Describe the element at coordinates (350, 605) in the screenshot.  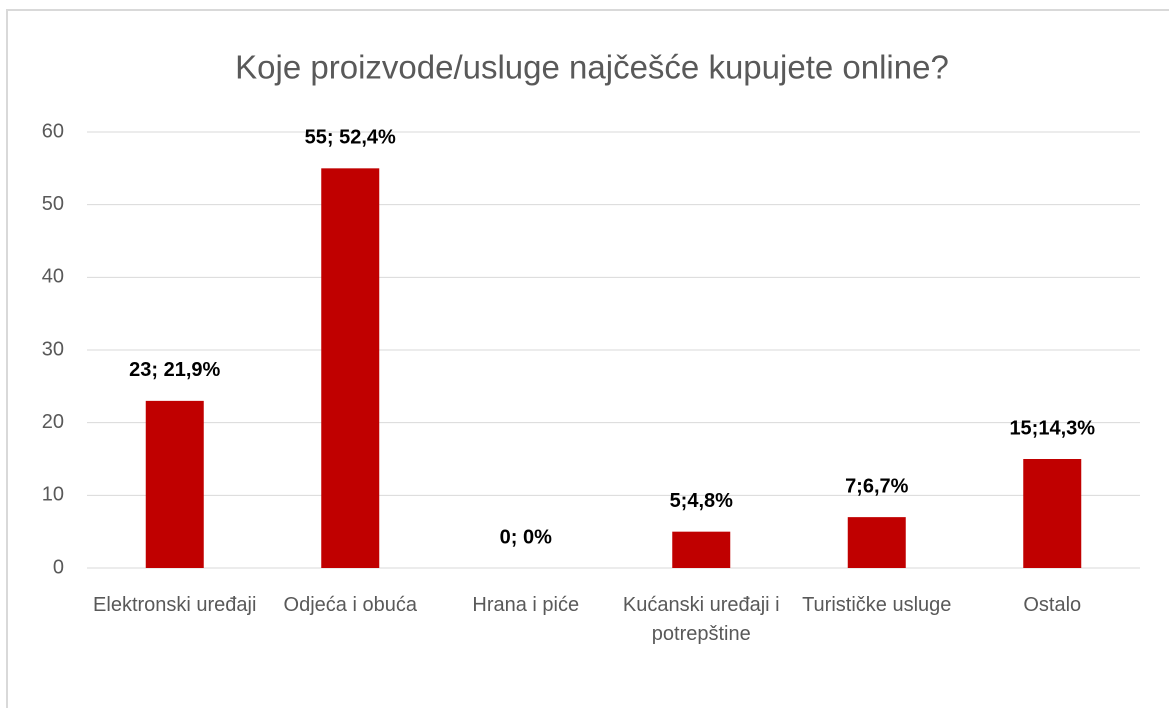
I see `x-tick-label: Odjeća i obuća` at that location.